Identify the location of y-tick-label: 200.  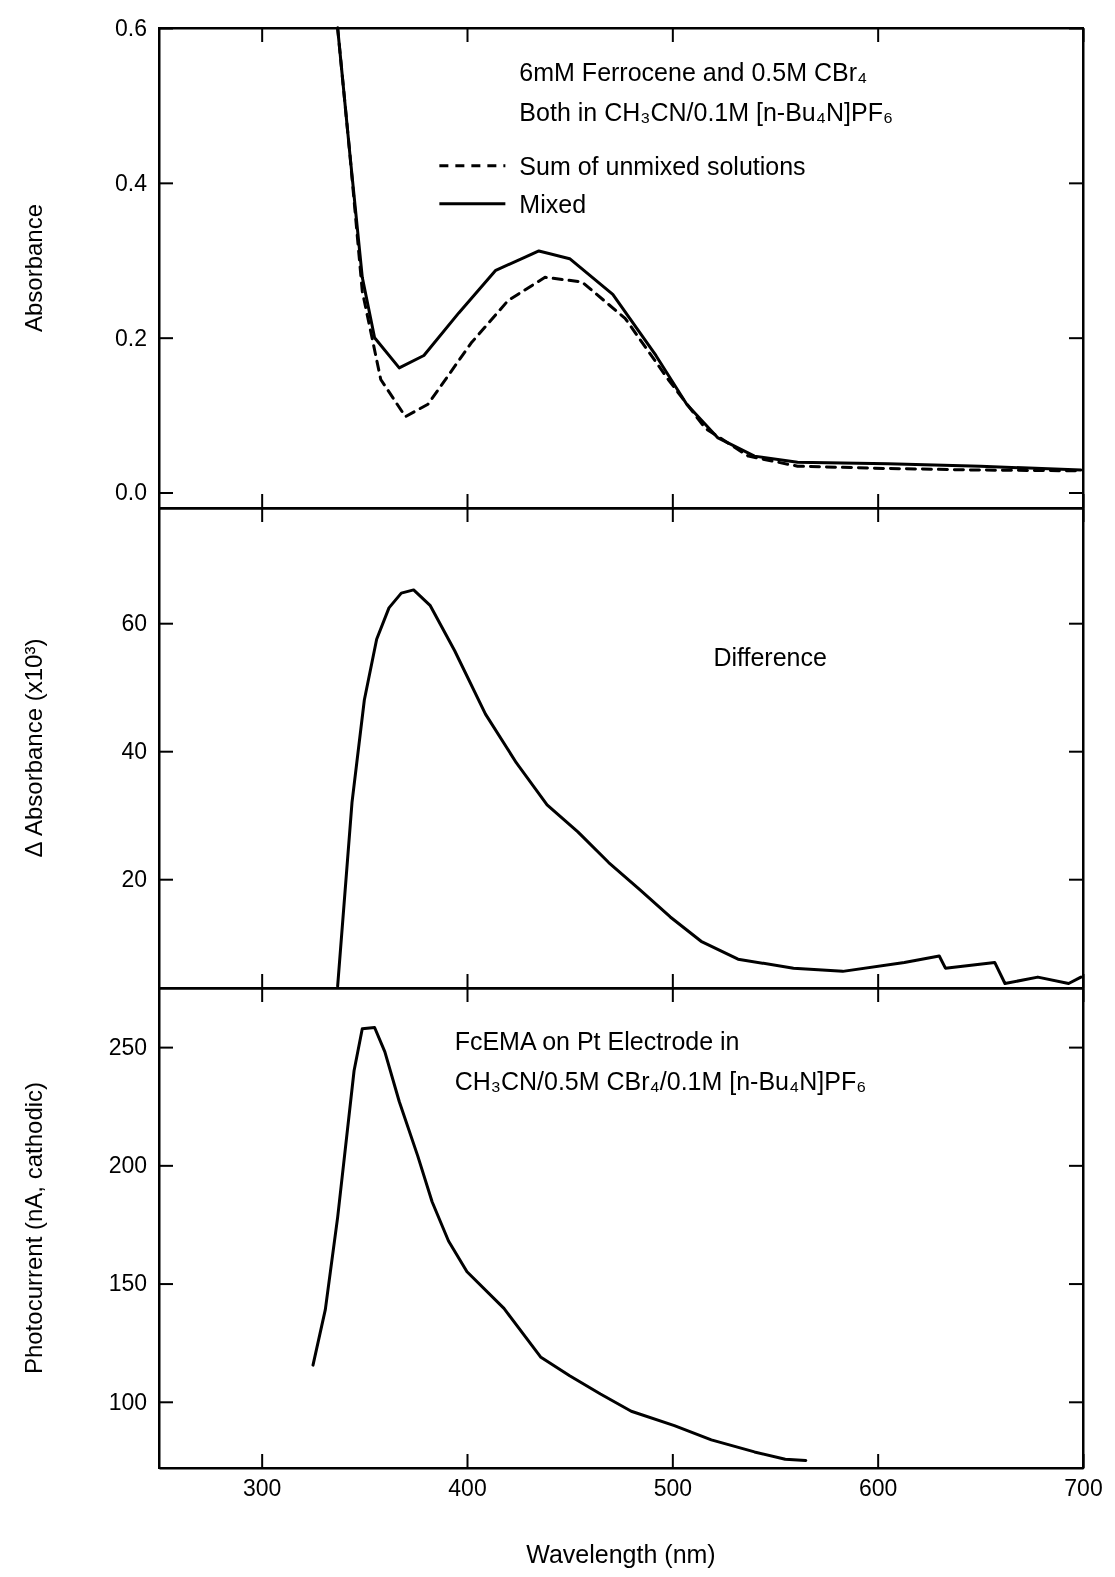
(127, 1165).